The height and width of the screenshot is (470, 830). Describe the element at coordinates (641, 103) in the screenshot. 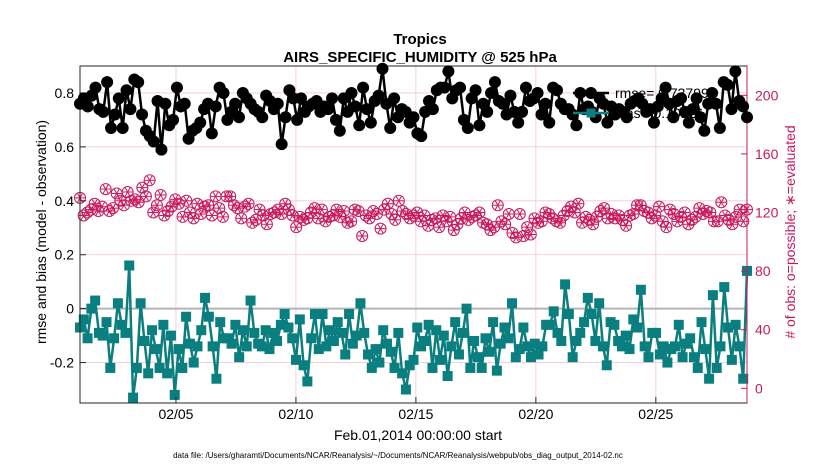

I see `legend: rmse= 0.73799 bias=-0.10116` at that location.